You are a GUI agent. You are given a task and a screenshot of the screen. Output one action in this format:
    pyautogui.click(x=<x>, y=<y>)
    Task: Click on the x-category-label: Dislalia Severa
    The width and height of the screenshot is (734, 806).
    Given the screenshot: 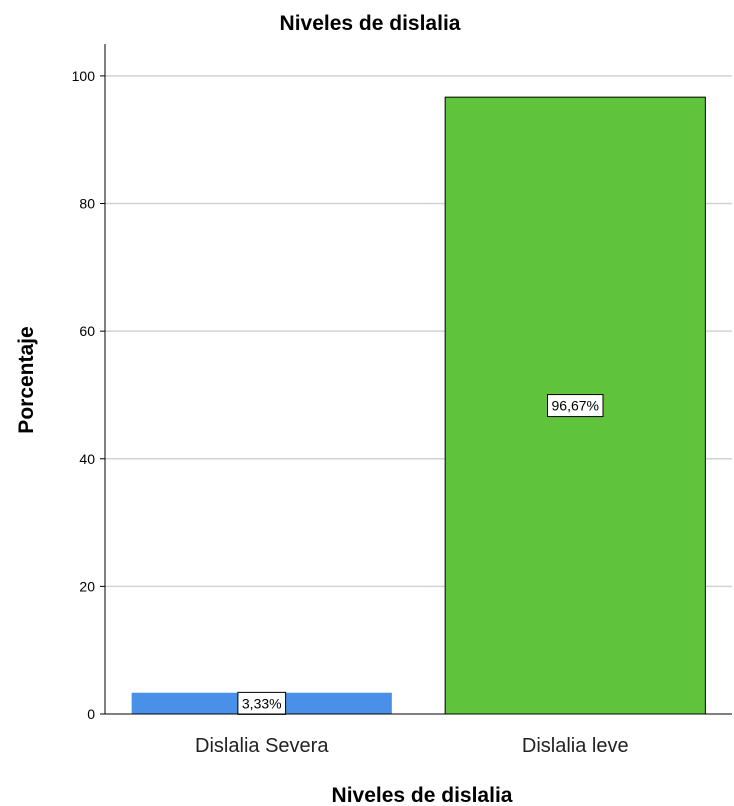 What is the action you would take?
    pyautogui.click(x=262, y=746)
    